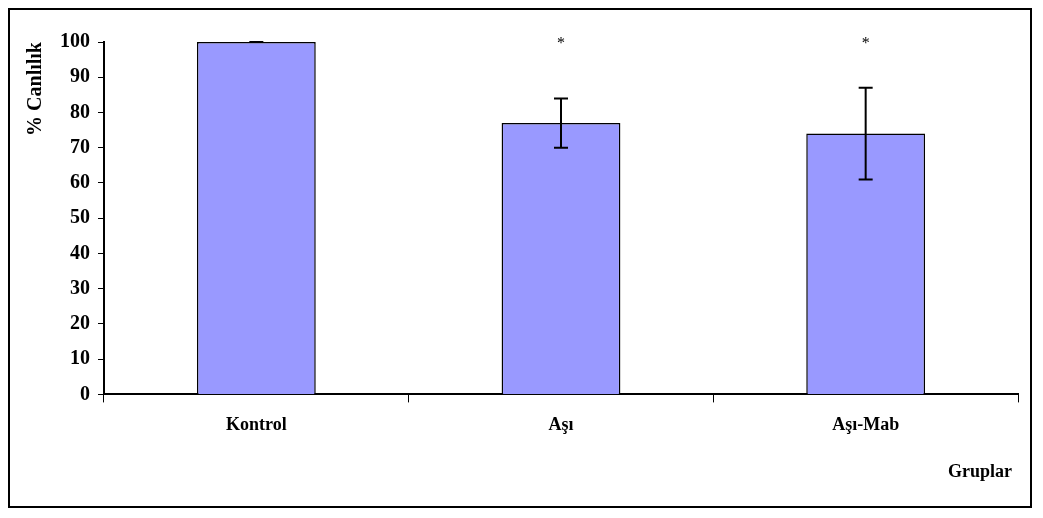 This screenshot has width=1043, height=518. Describe the element at coordinates (80, 286) in the screenshot. I see `y-tick-label: 30` at that location.